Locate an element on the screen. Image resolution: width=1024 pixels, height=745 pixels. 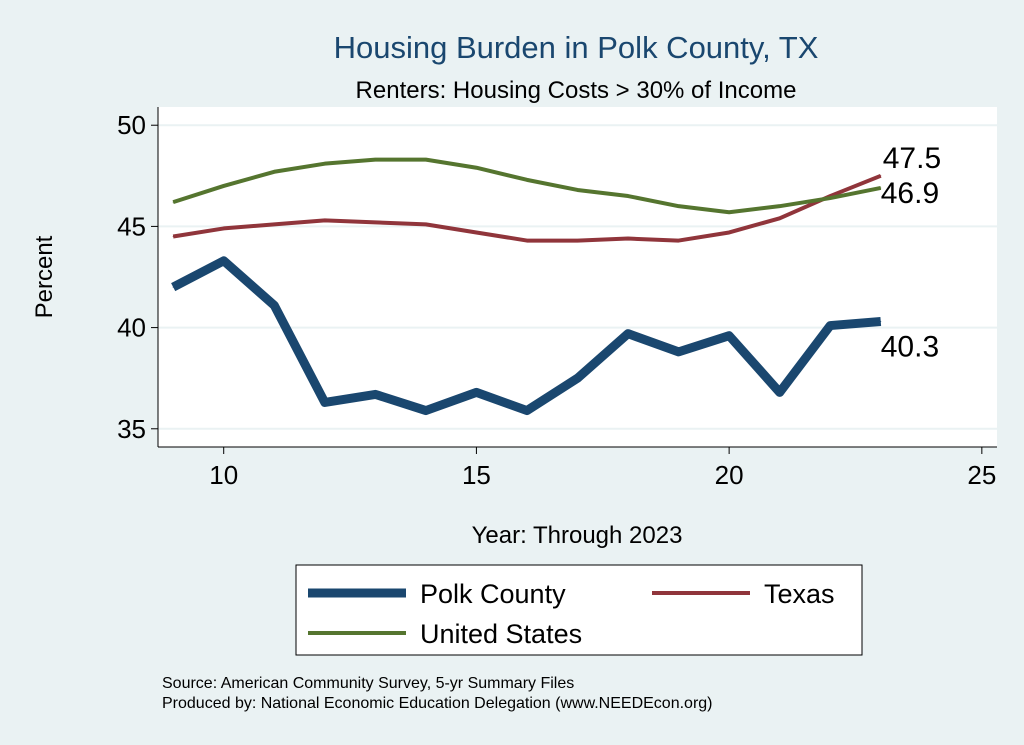
legend-label-polk-county: Polk County is located at coordinates (493, 594).